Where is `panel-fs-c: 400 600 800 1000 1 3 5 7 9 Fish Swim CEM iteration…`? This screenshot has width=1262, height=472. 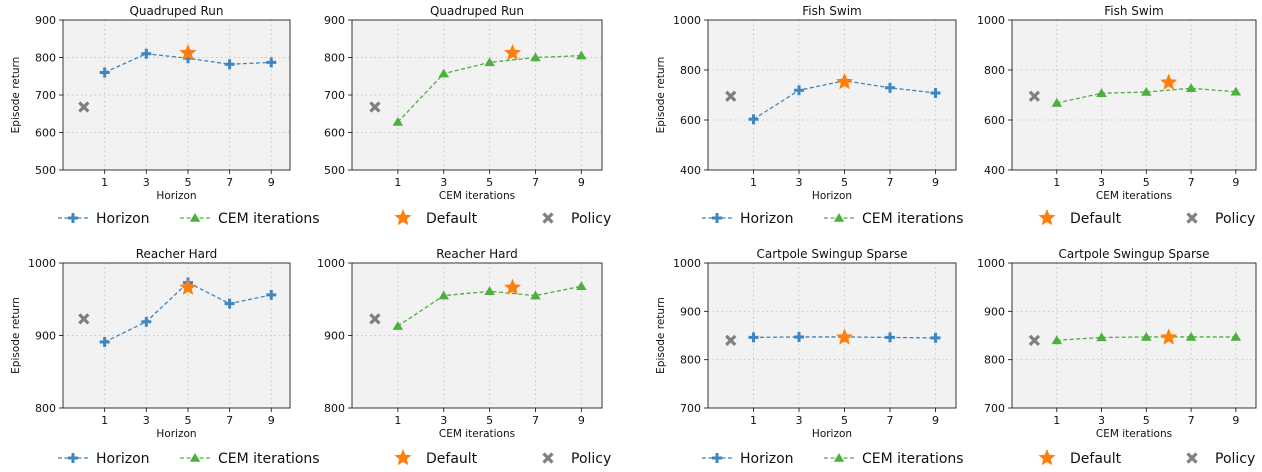 panel-fs-c: 400 600 800 1000 1 3 5 7 9 Fish Swim CEM iteration… is located at coordinates (1117, 103).